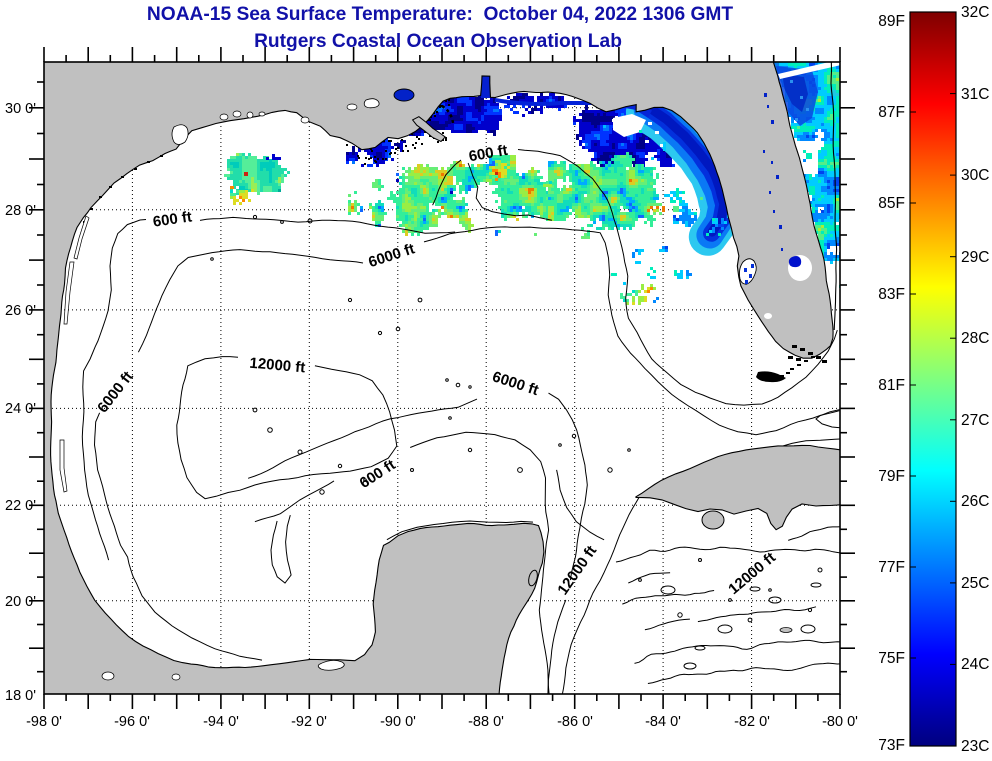 The width and height of the screenshot is (992, 761). I want to click on svg-text: 81F, so click(891, 385).